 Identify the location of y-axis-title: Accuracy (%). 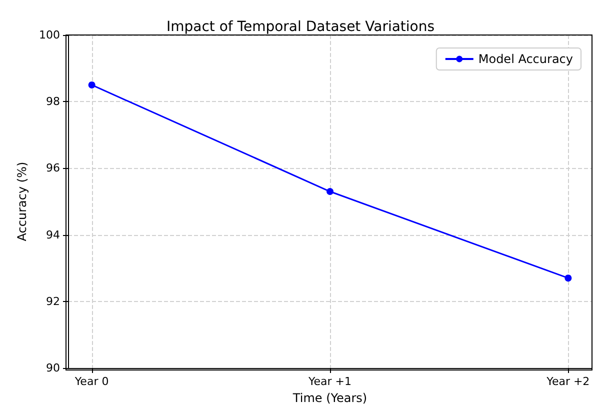
(22, 202).